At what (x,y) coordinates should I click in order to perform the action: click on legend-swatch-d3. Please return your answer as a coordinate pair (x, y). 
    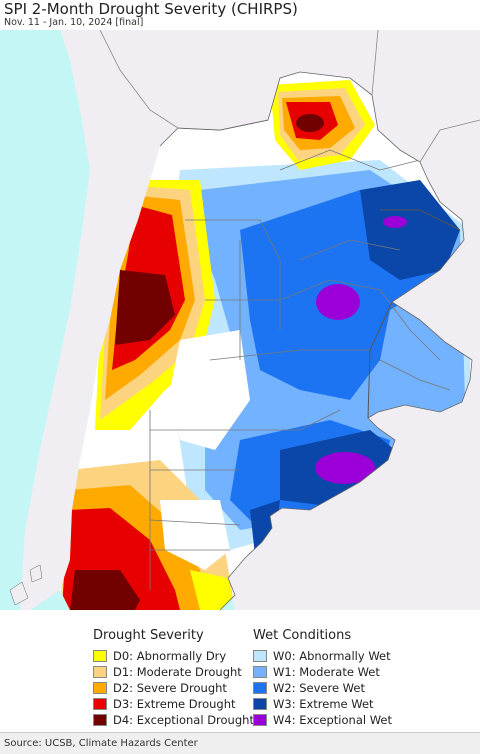
    Looking at the image, I should click on (100, 704).